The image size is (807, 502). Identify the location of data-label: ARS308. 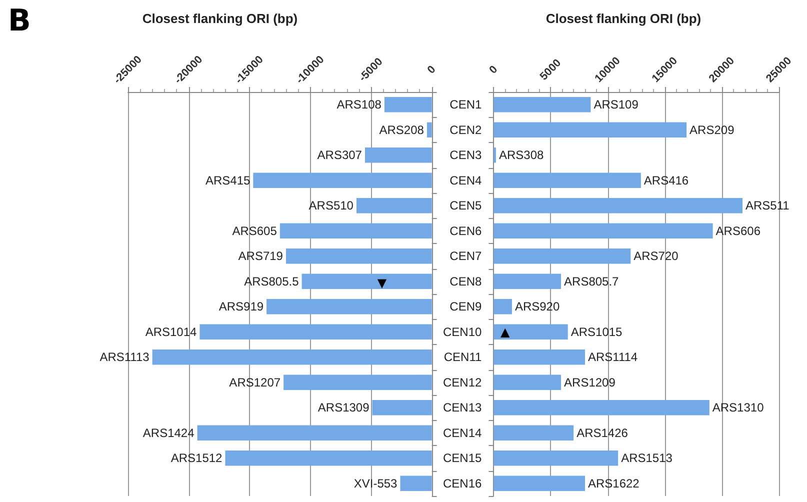
(521, 155).